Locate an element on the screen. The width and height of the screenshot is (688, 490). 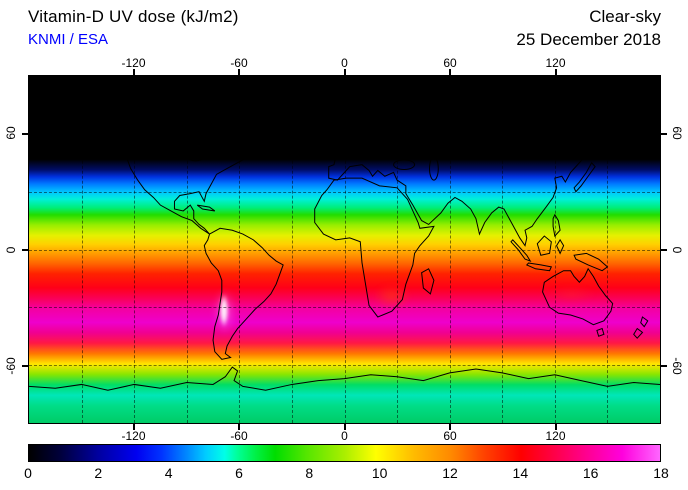
colorbar-tick-label: 6 is located at coordinates (239, 473).